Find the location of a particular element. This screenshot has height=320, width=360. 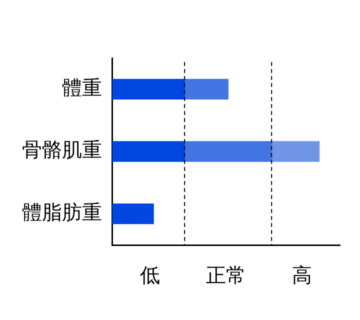

text: 低 is located at coordinates (150, 275).